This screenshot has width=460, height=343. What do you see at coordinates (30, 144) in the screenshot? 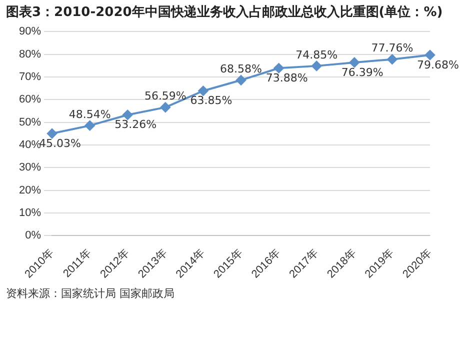
I see `y-tick-label: 40%` at bounding box center [30, 144].